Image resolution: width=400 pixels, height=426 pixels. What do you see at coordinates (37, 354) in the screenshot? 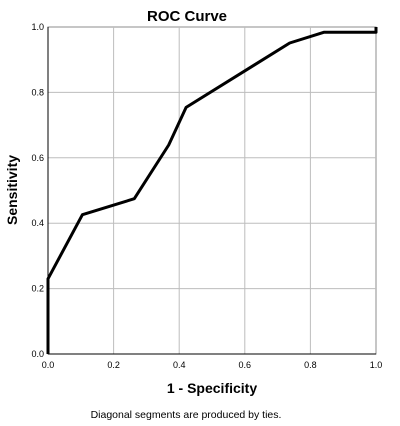
I see `y-tick-label: 0.0` at bounding box center [37, 354].